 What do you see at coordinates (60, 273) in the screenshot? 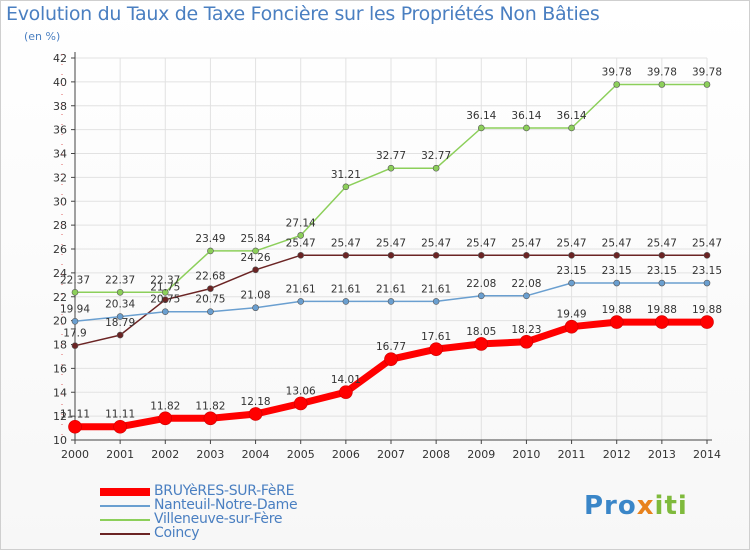
I see `y-tick-label: 24` at bounding box center [60, 273].